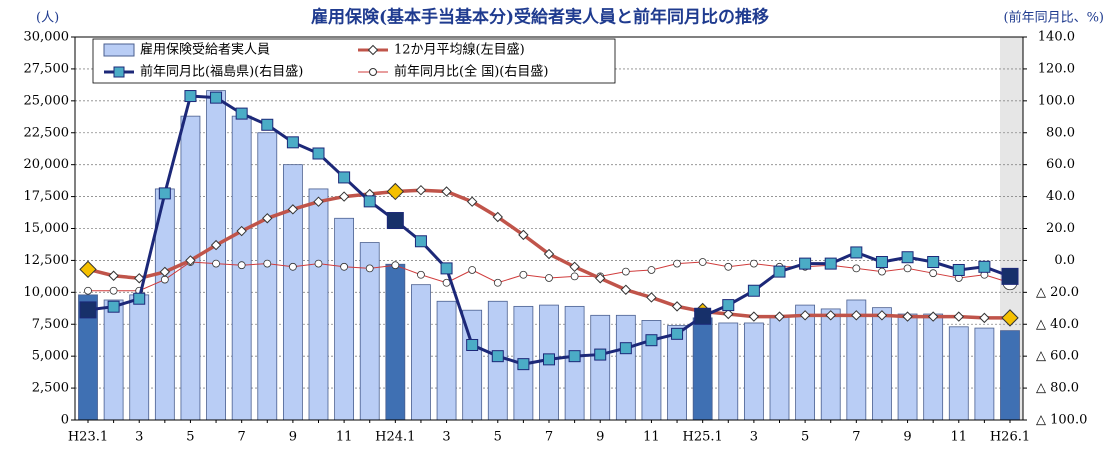 This screenshot has width=1109, height=451. Describe the element at coordinates (1060, 164) in the screenshot. I see `y2-tick-label: 60.0` at that location.